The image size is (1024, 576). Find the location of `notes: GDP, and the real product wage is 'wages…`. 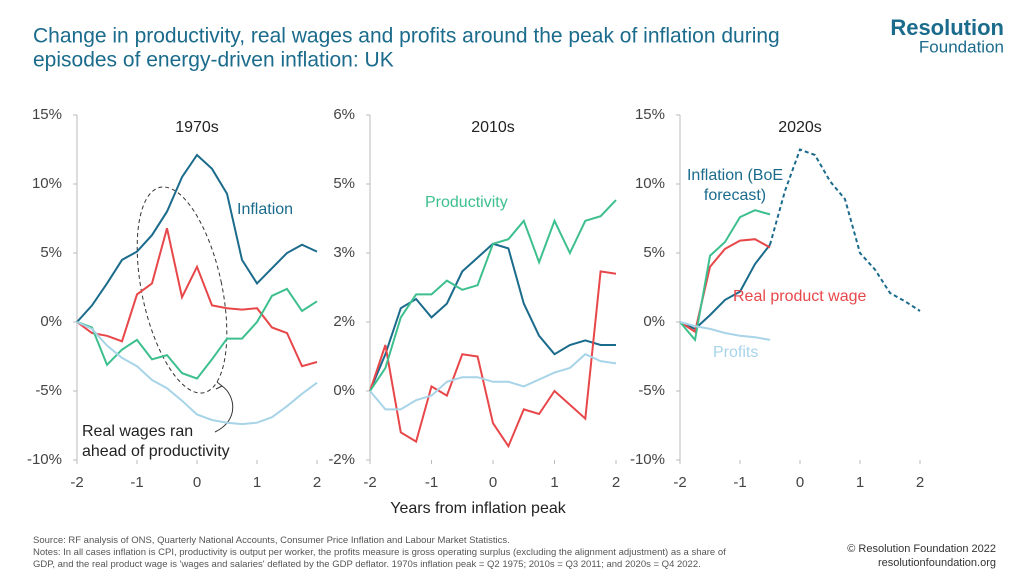

notes: GDP, and the real product wage is 'wages… is located at coordinates (367, 564).